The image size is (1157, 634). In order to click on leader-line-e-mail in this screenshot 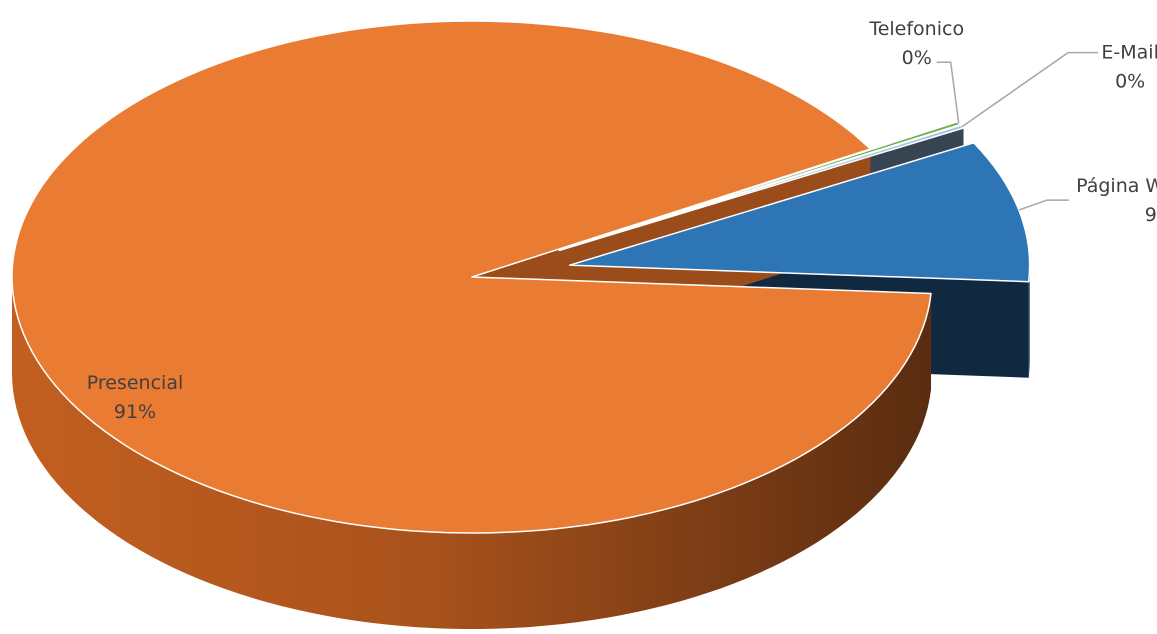, I will do `click(1030, 89)`.